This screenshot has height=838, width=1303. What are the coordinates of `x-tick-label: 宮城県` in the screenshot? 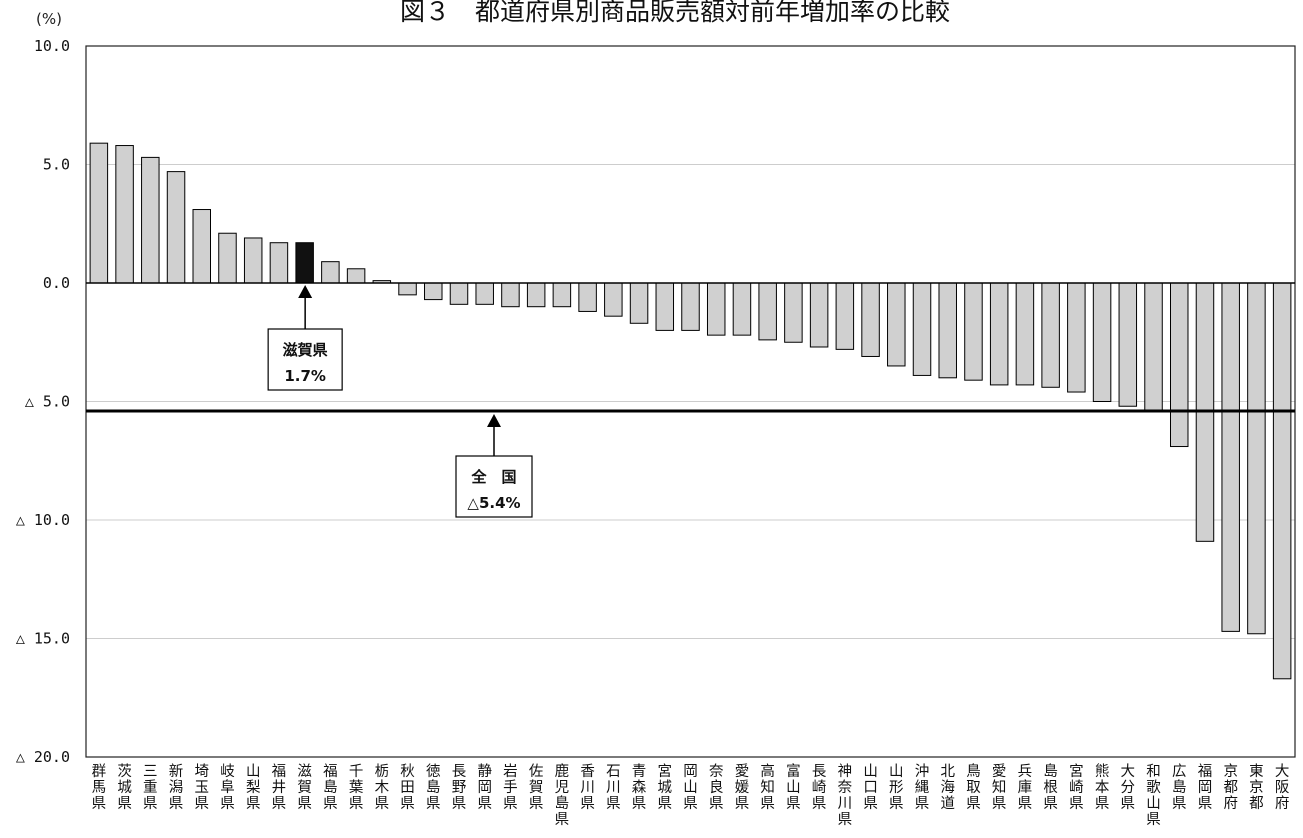 It's located at (665, 787).